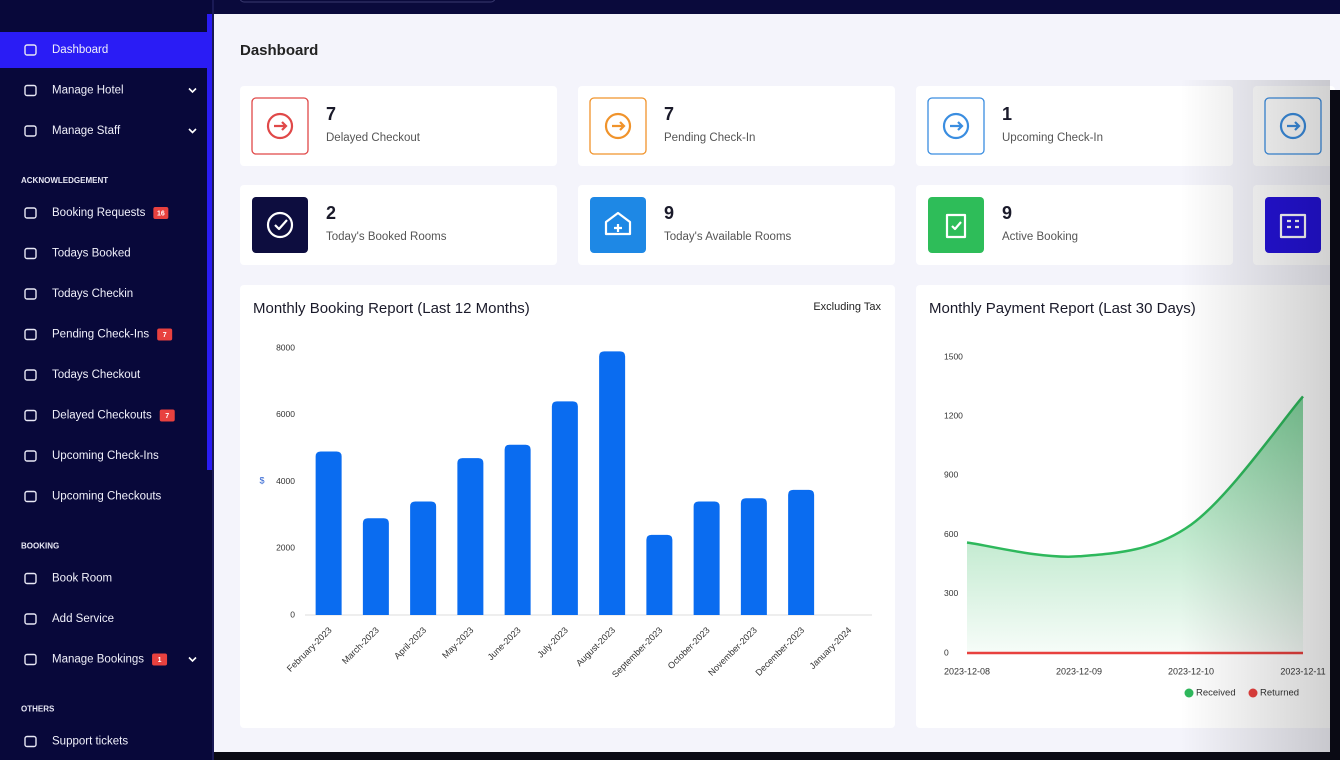 Image resolution: width=1340 pixels, height=760 pixels. I want to click on menu-item: Upcoming Check-Ins, so click(105, 456).